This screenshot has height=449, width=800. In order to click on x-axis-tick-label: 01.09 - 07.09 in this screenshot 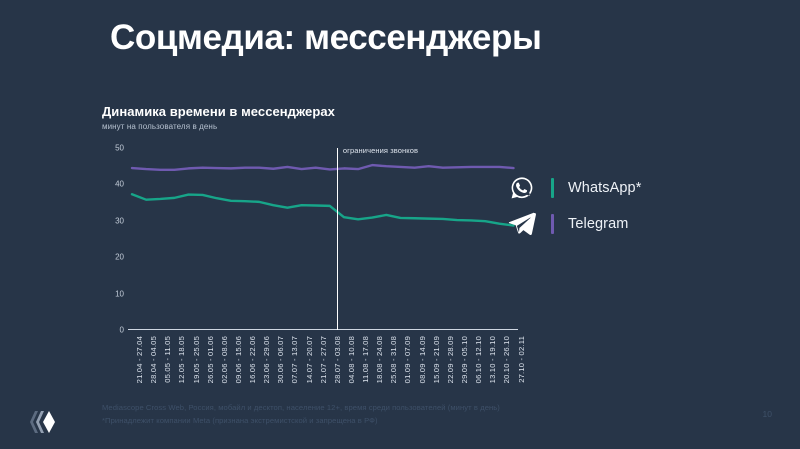, I will do `click(408, 360)`.